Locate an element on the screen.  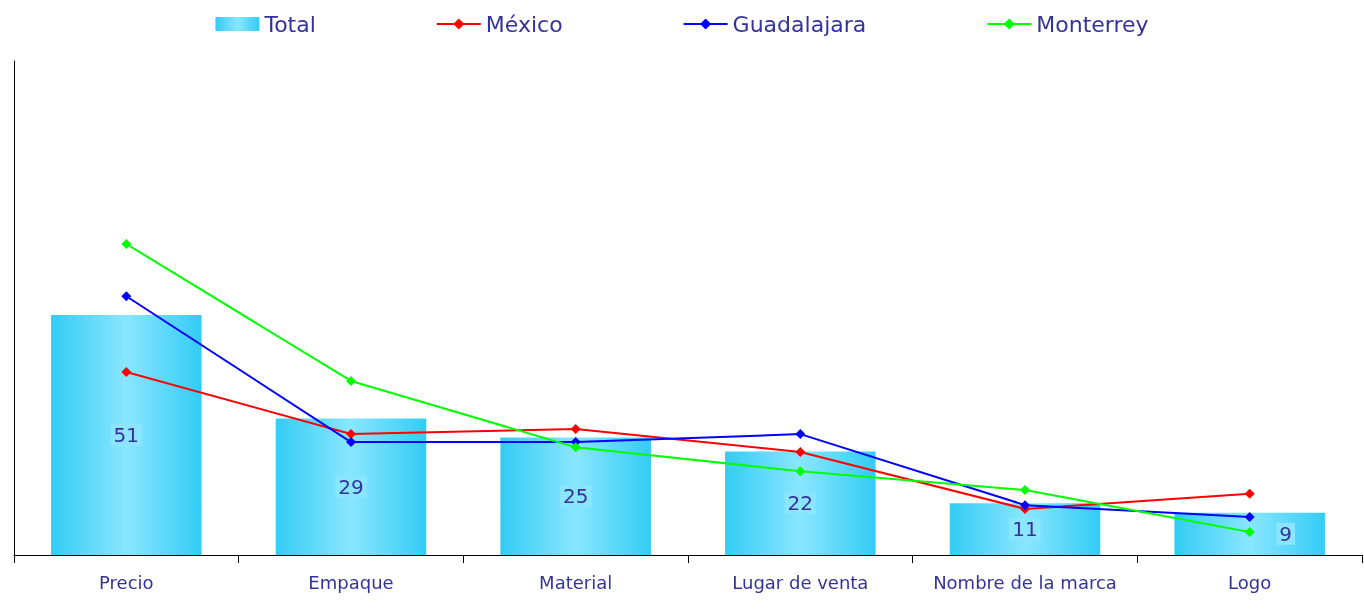
legend-label: Guadalajara is located at coordinates (799, 24).